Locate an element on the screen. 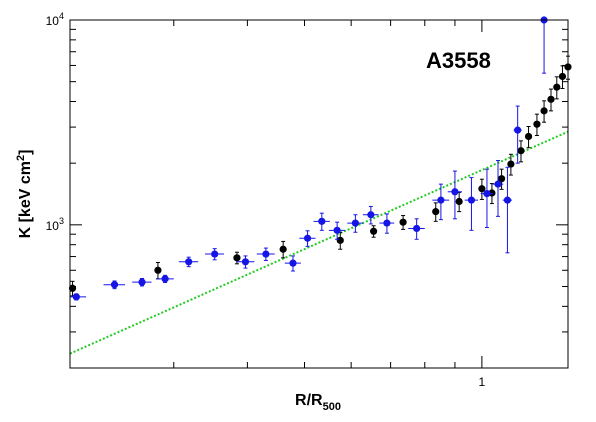 The image size is (596, 422). y-tick-label-exponent: 3 is located at coordinates (61, 221).